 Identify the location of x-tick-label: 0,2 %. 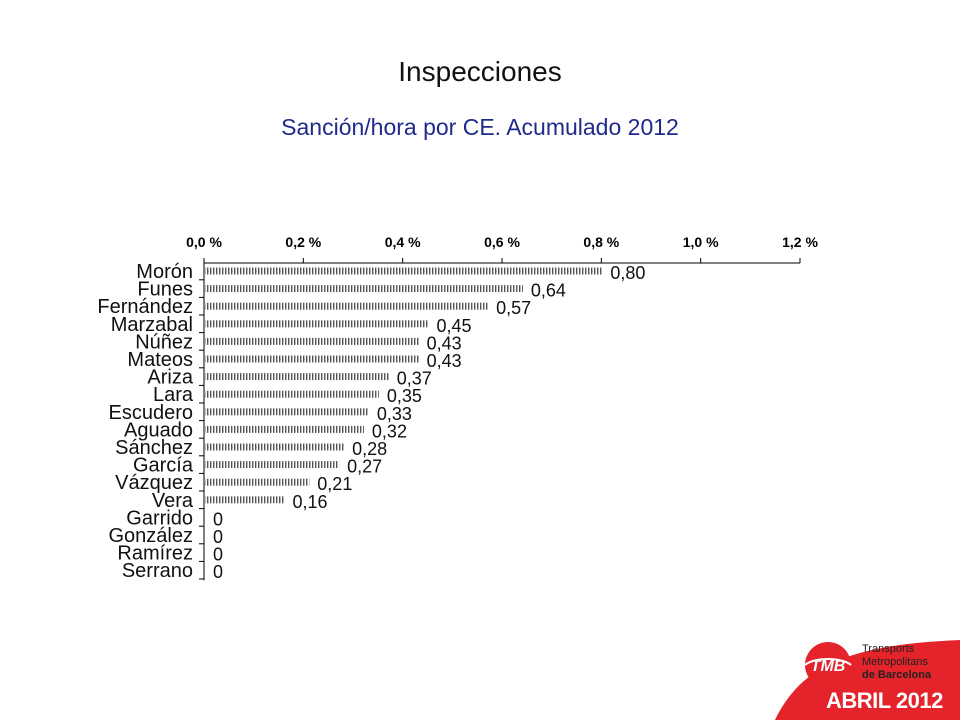
(303, 242).